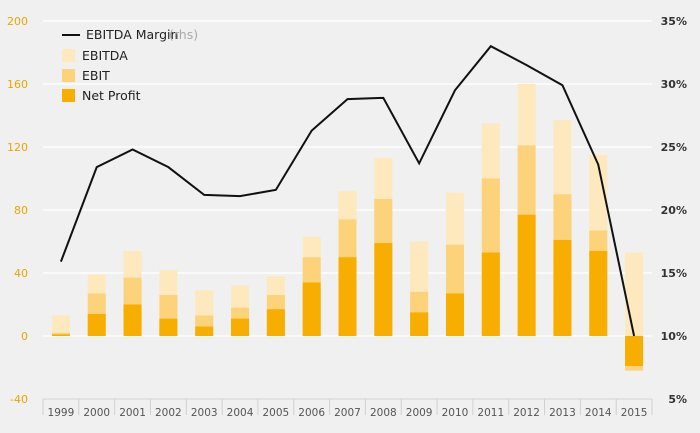 The height and width of the screenshot is (433, 700). What do you see at coordinates (132, 34) in the screenshot?
I see `legend-label-margin: EBITDA Margin` at bounding box center [132, 34].